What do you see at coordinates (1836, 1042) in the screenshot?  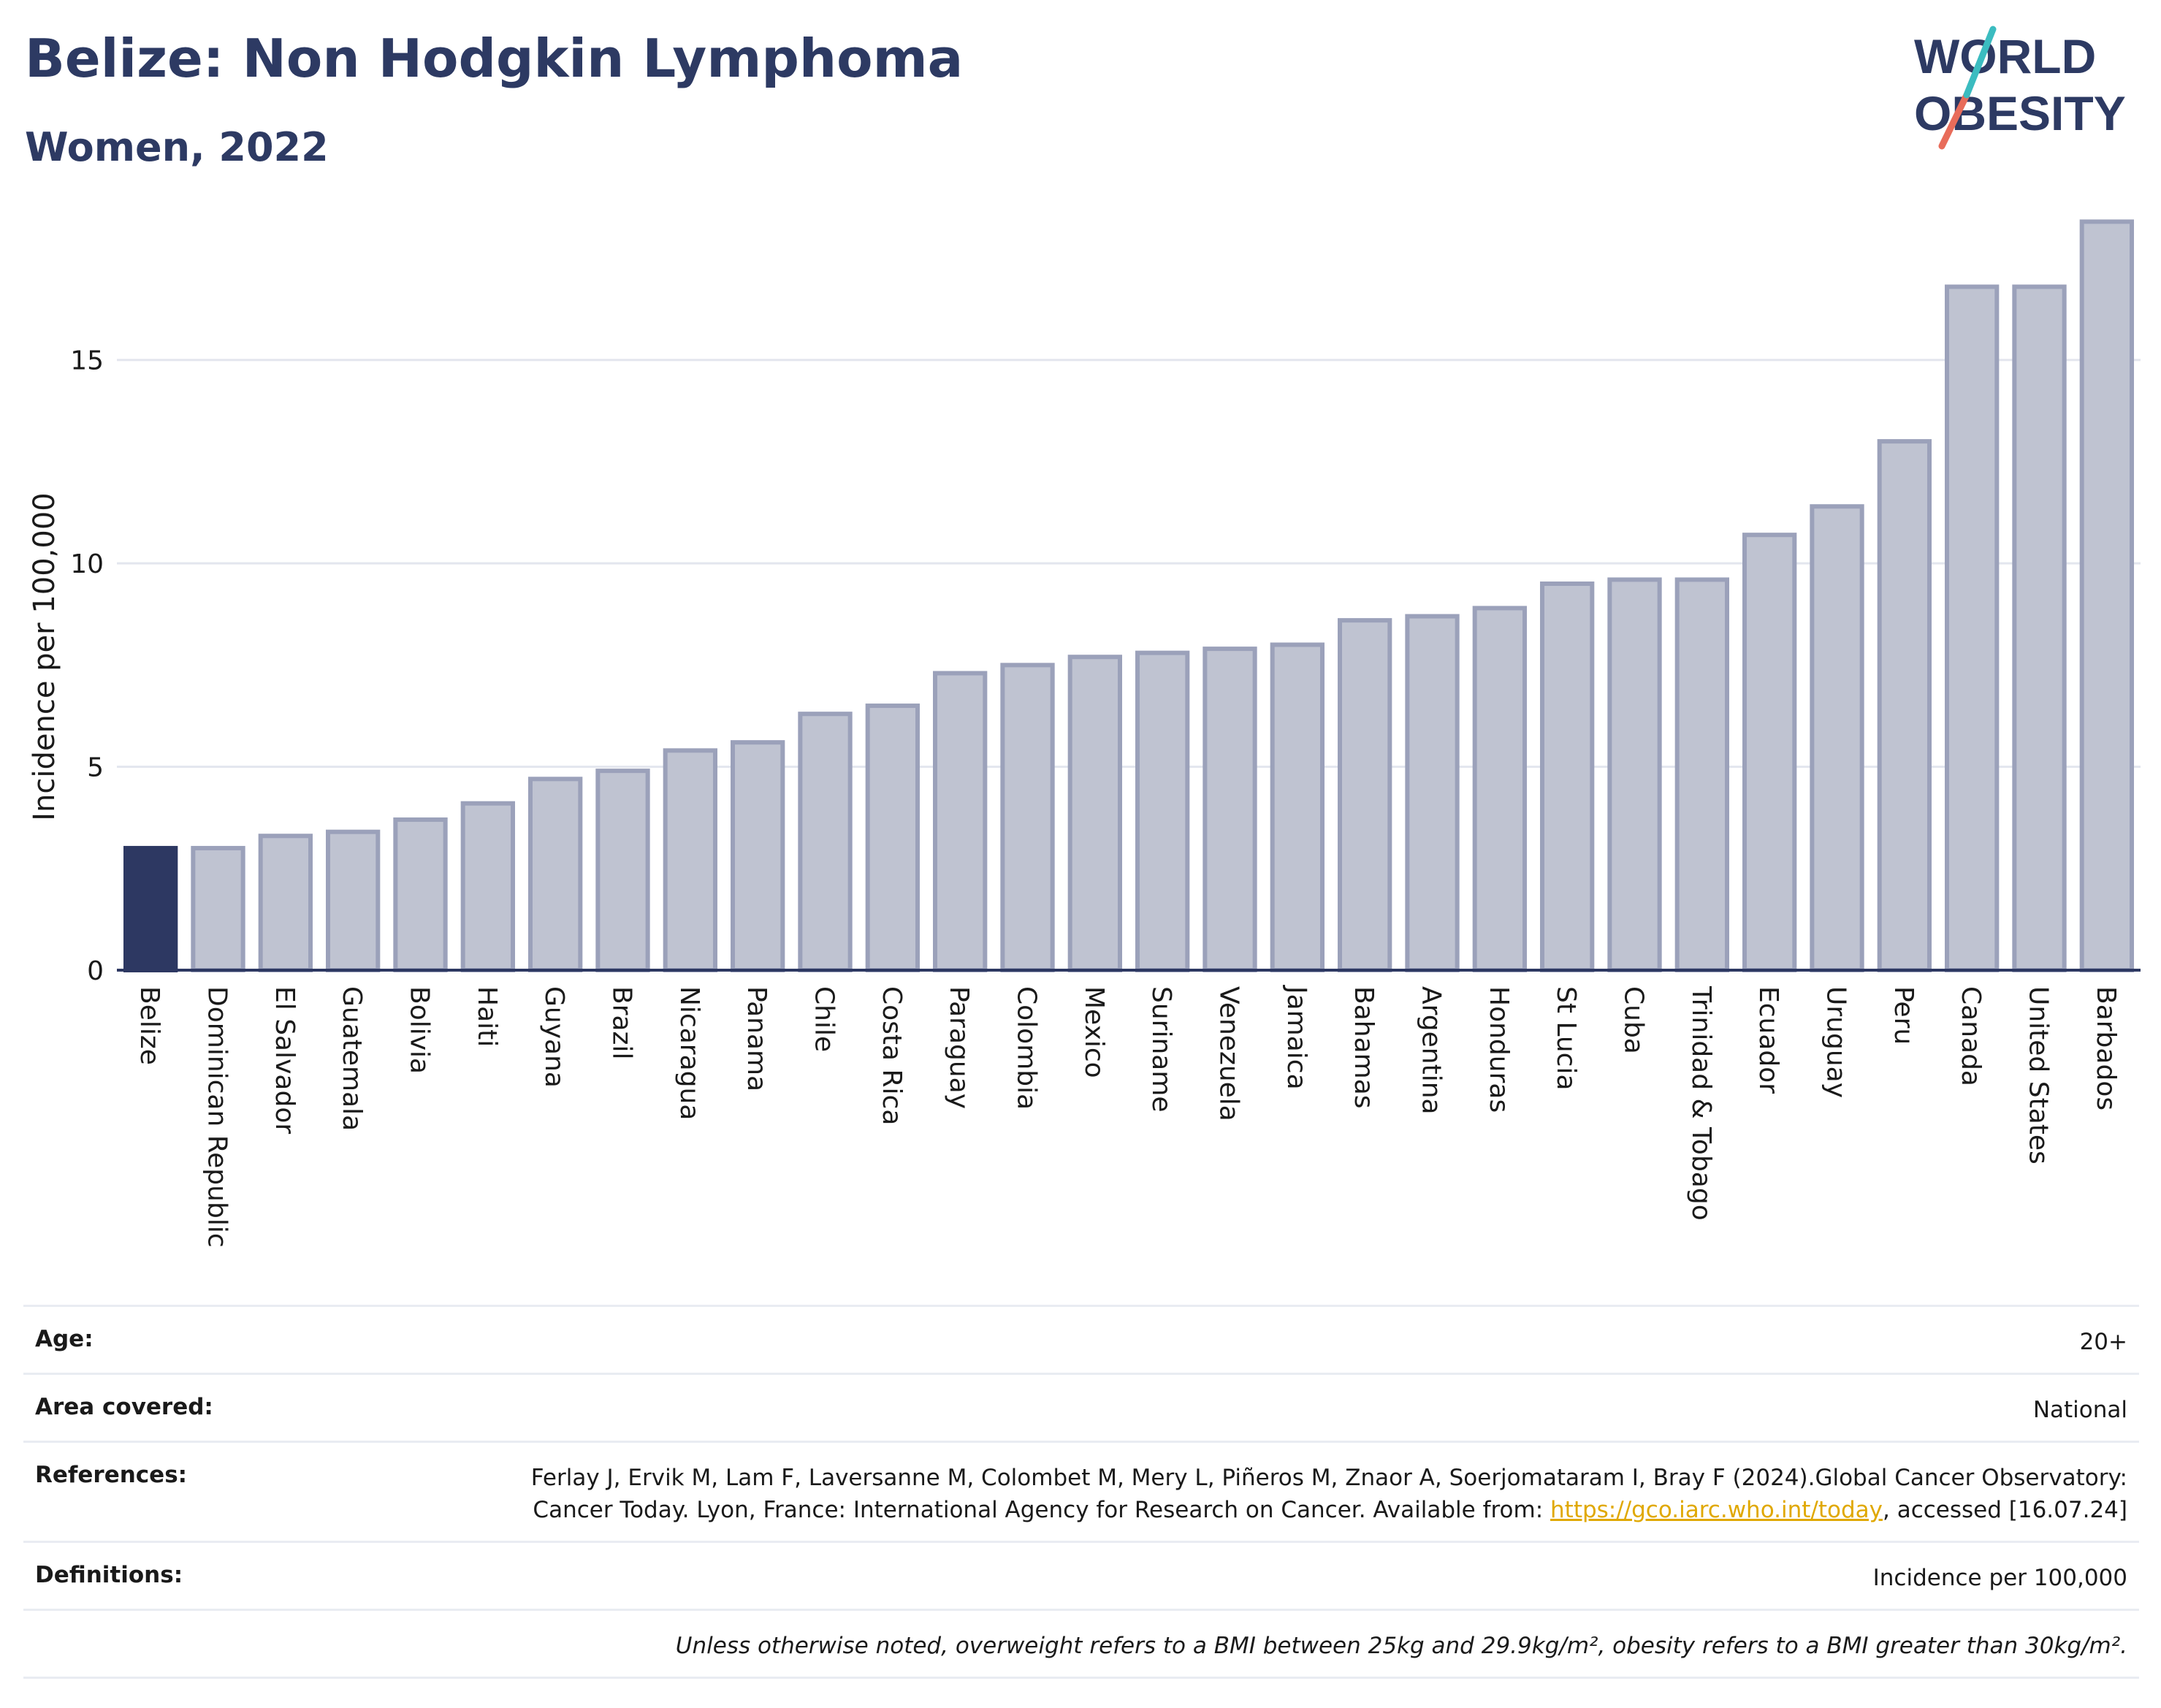 I see `x-tick-label: Uruguay` at bounding box center [1836, 1042].